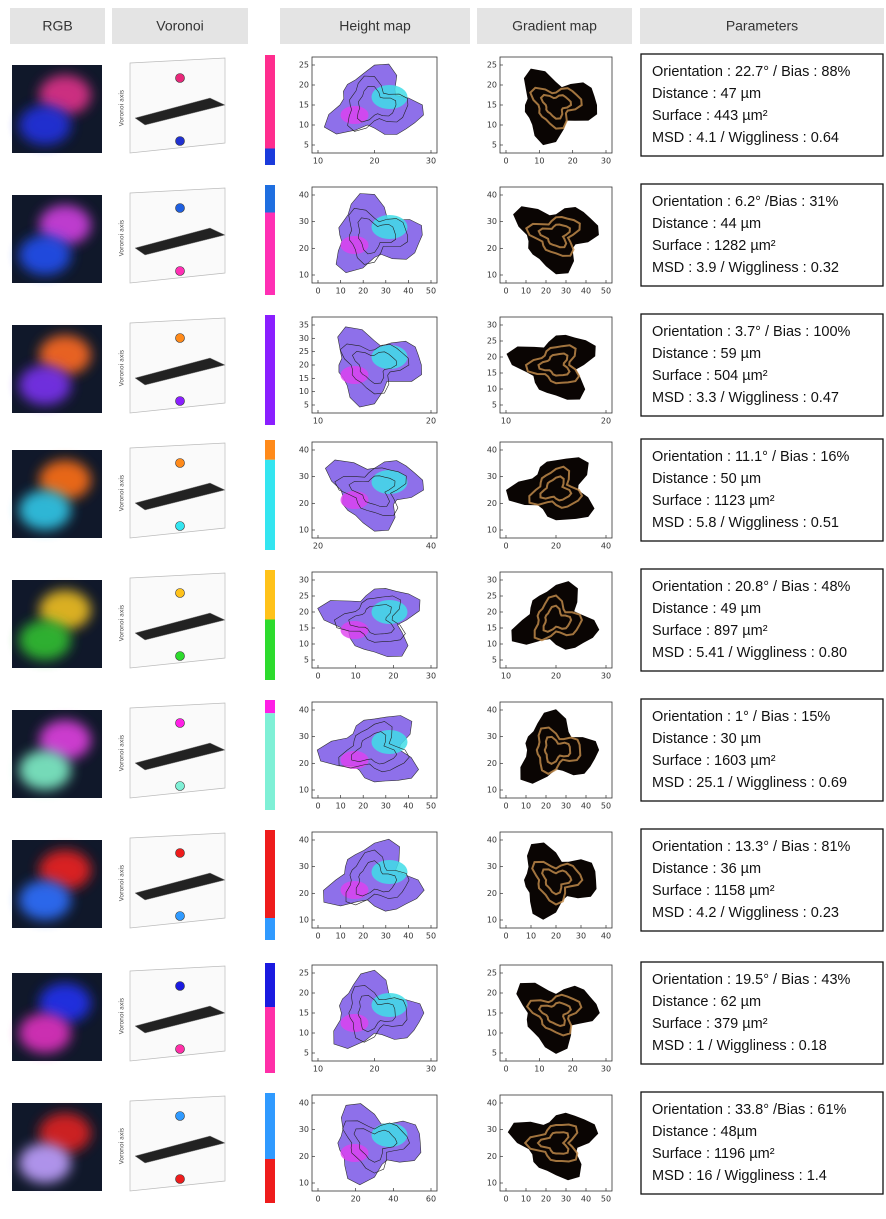 This screenshot has height=1219, width=886. Describe the element at coordinates (710, 1024) in the screenshot. I see `parameter-line: Surface : 379 µm²` at that location.